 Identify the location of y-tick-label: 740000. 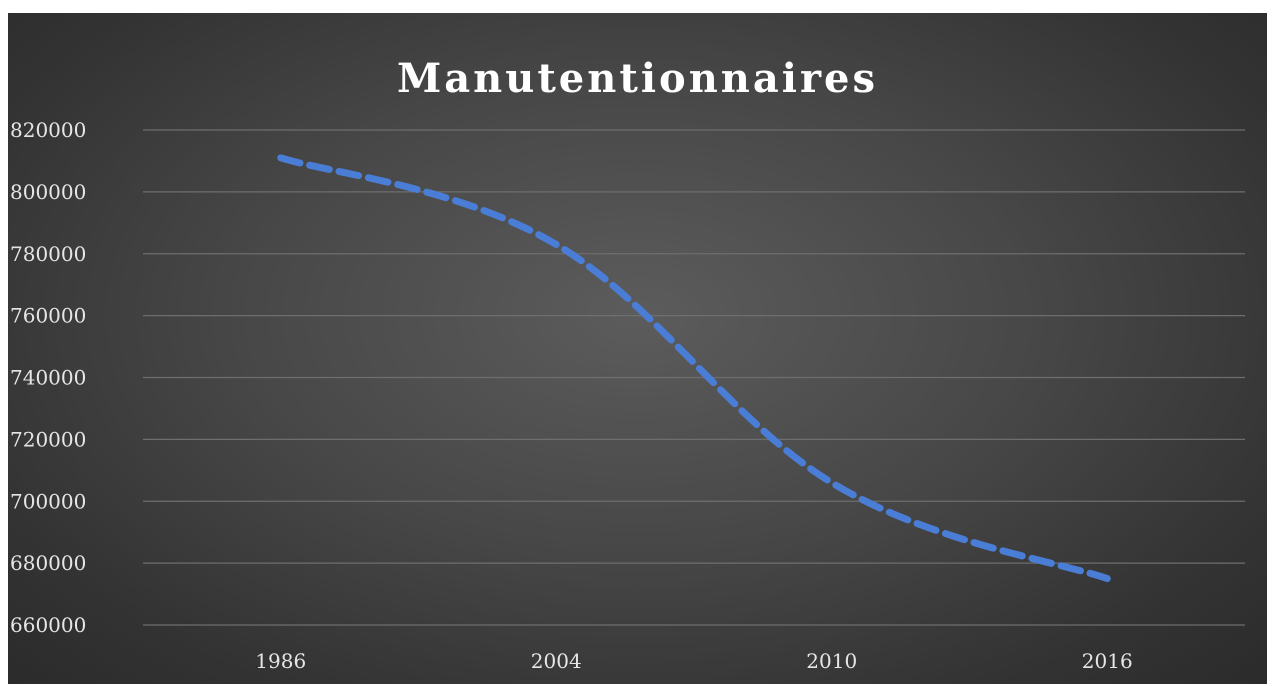
(48, 378).